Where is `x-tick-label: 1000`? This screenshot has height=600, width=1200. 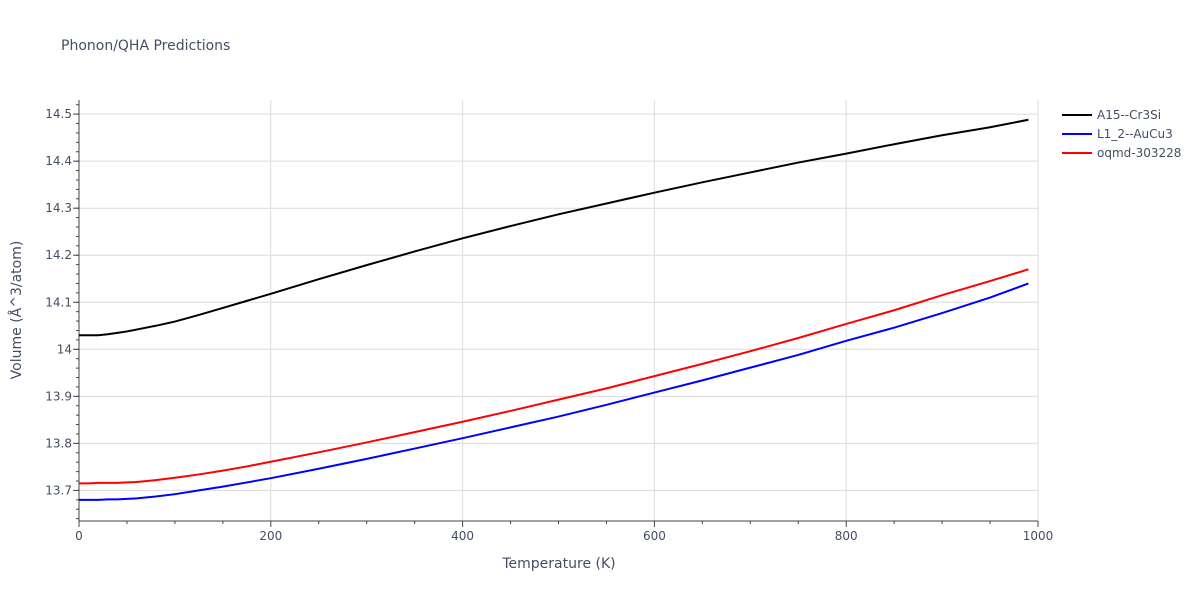 x-tick-label: 1000 is located at coordinates (1038, 536).